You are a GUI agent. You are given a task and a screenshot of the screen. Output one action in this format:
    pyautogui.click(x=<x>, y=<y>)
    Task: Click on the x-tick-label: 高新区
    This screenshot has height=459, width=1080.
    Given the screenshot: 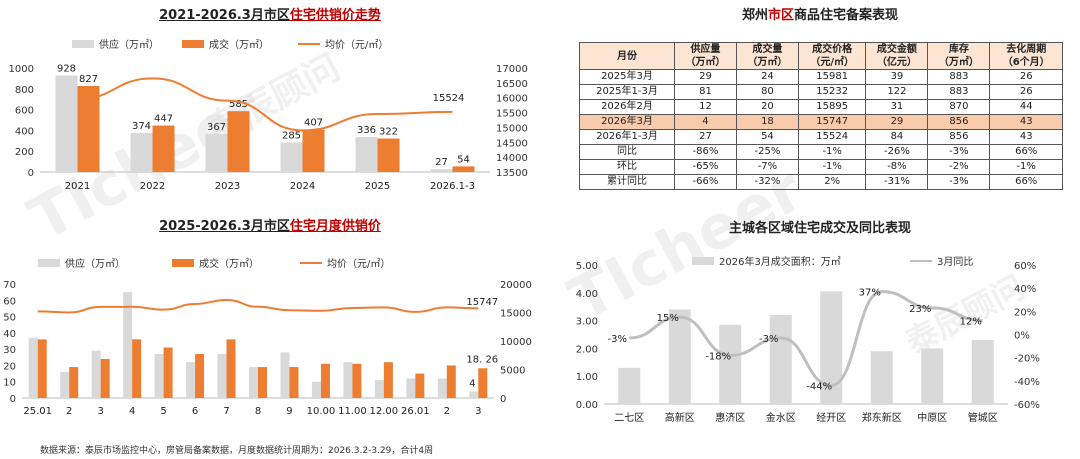 What is the action you would take?
    pyautogui.click(x=680, y=417)
    